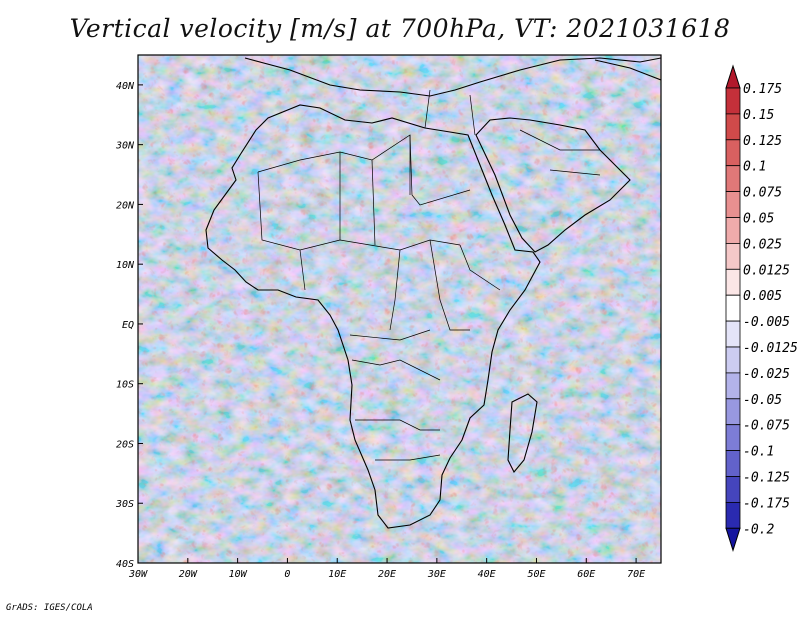  I want to click on lat-tick-label: 40N, so click(125, 86).